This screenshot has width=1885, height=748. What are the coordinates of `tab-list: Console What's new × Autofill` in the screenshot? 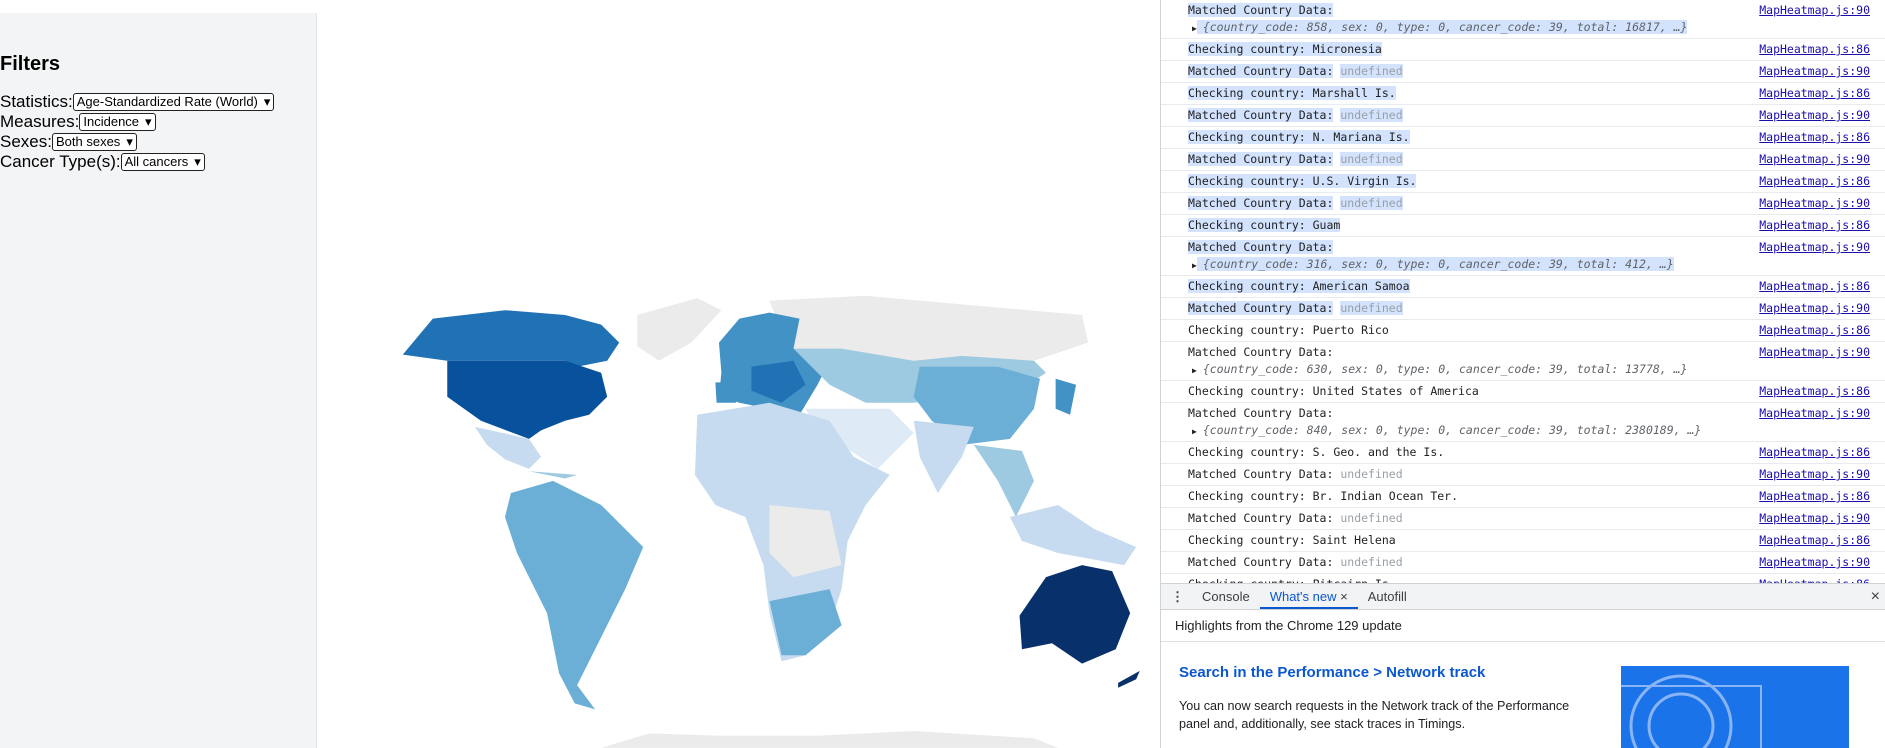 It's located at (1304, 596).